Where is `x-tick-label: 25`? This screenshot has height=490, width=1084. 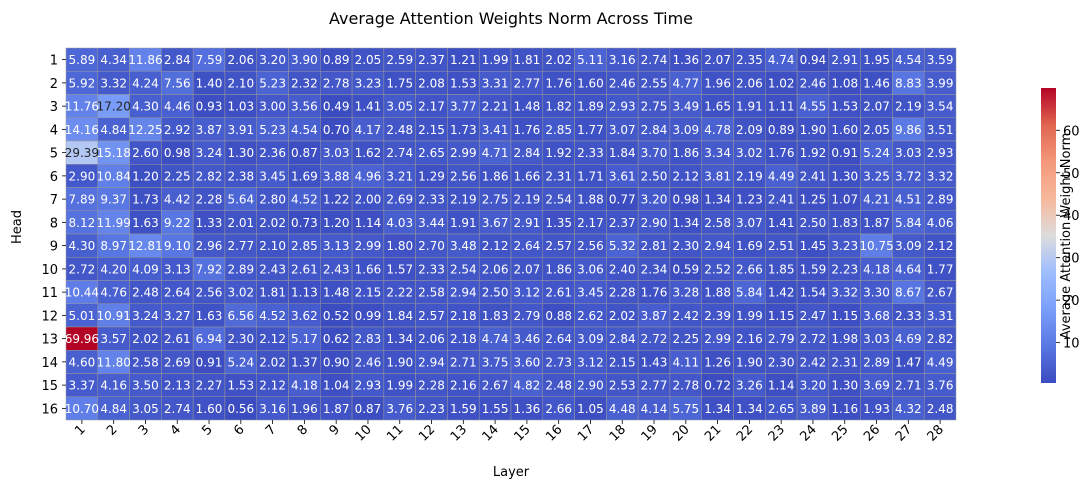
x-tick-label: 25 is located at coordinates (840, 433).